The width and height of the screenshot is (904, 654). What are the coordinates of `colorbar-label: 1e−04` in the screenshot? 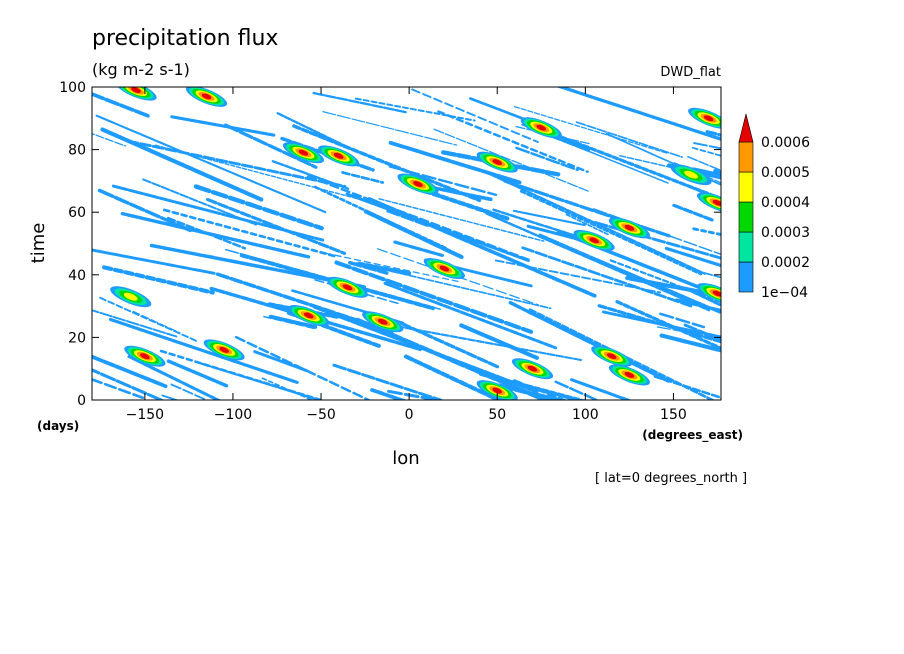 It's located at (784, 293).